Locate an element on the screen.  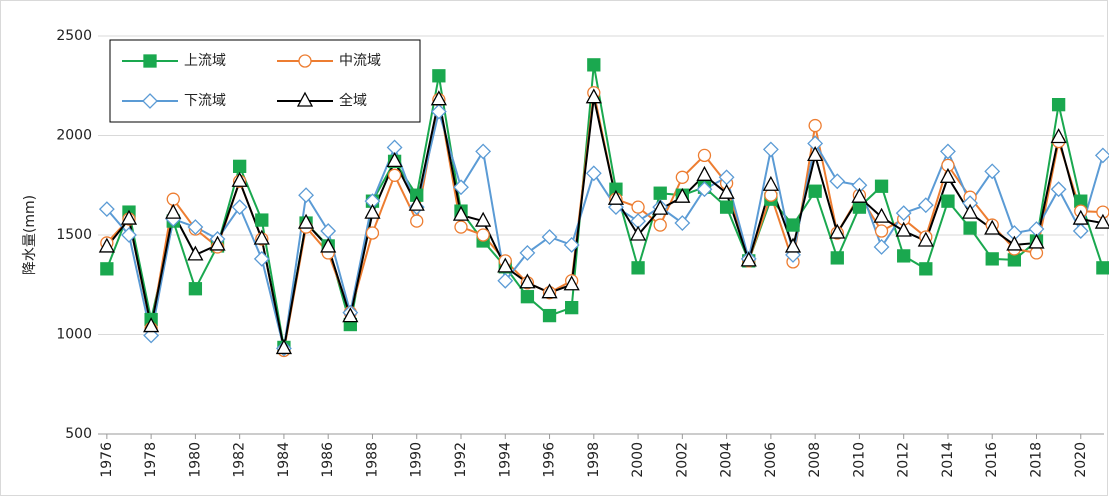
x-tick-label: 1980 is located at coordinates (195, 460).